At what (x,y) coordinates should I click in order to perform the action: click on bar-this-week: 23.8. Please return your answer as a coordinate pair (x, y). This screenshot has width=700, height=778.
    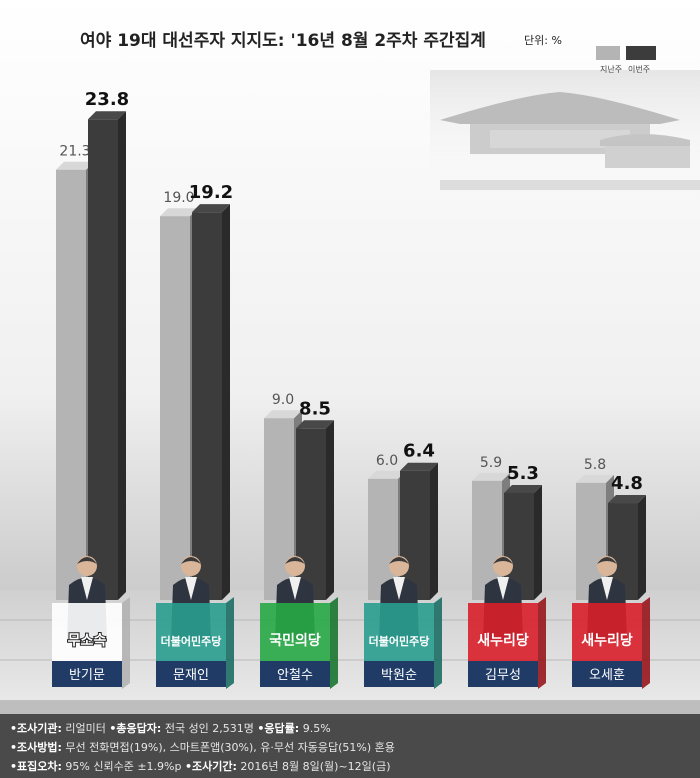
    Looking at the image, I should click on (107, 345).